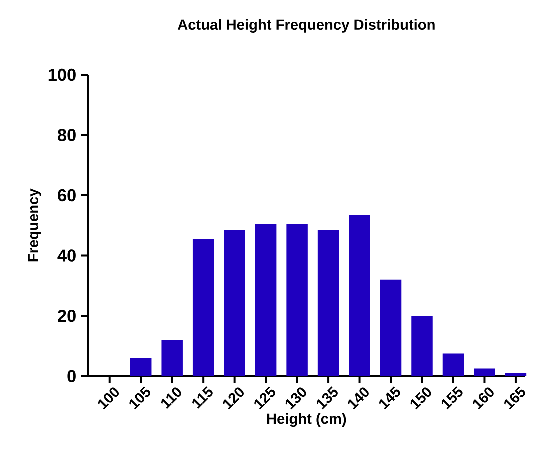 This screenshot has width=540, height=455. What do you see at coordinates (67, 256) in the screenshot?
I see `y-tick-label: 40` at bounding box center [67, 256].